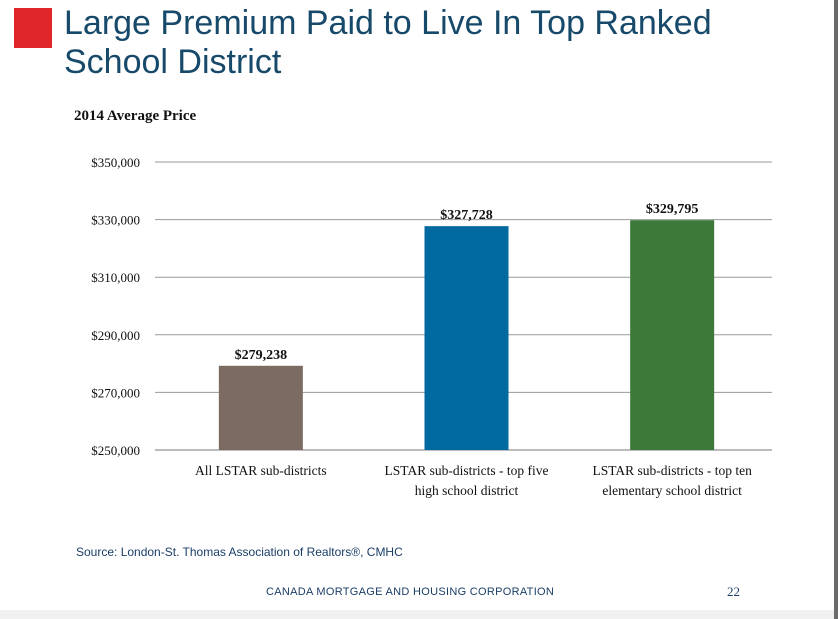 Image resolution: width=838 pixels, height=619 pixels. Describe the element at coordinates (466, 215) in the screenshot. I see `data-label: $327,728` at that location.